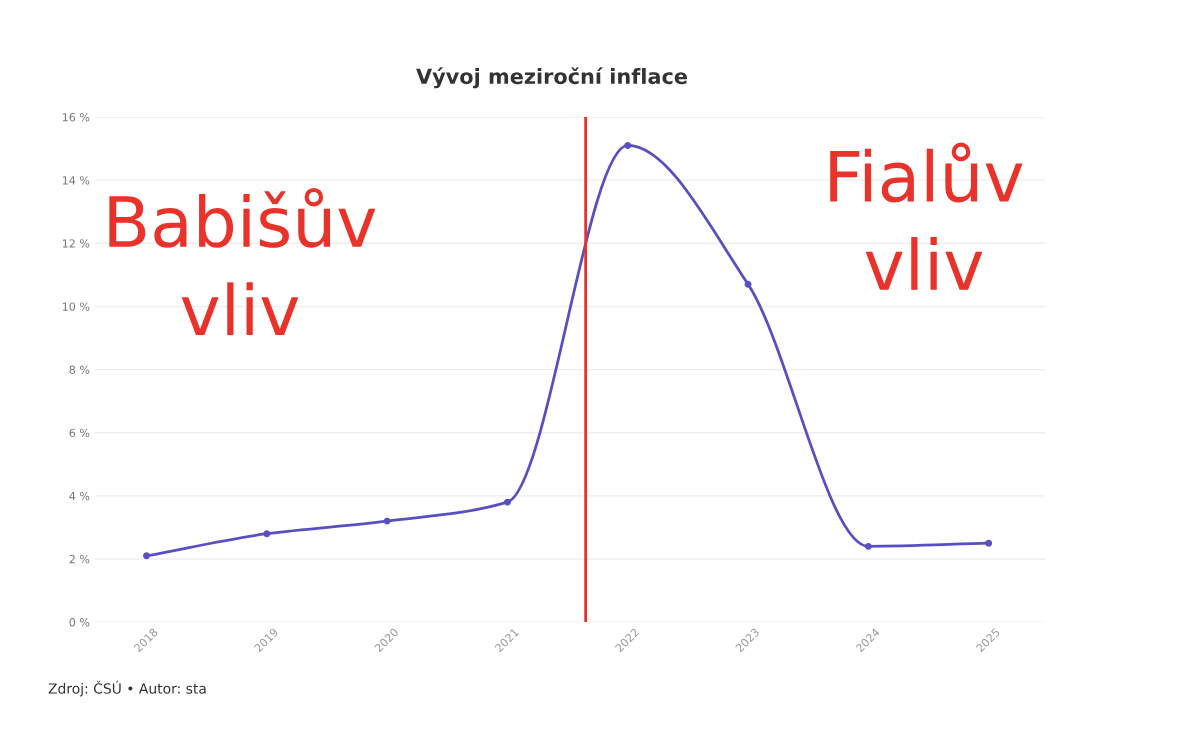  Describe the element at coordinates (79, 559) in the screenshot. I see `y-tick-label: 2 %` at that location.